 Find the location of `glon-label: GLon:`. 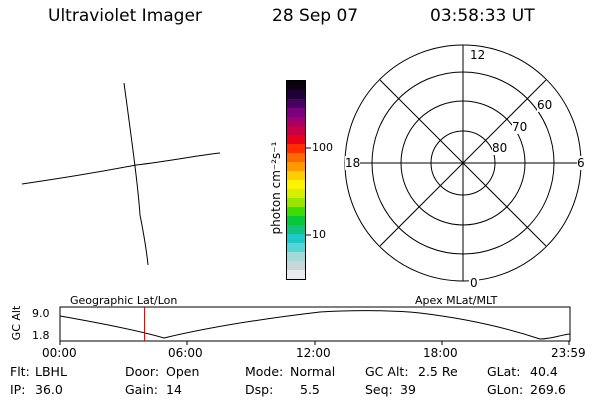

glon-label: GLon: is located at coordinates (505, 389).